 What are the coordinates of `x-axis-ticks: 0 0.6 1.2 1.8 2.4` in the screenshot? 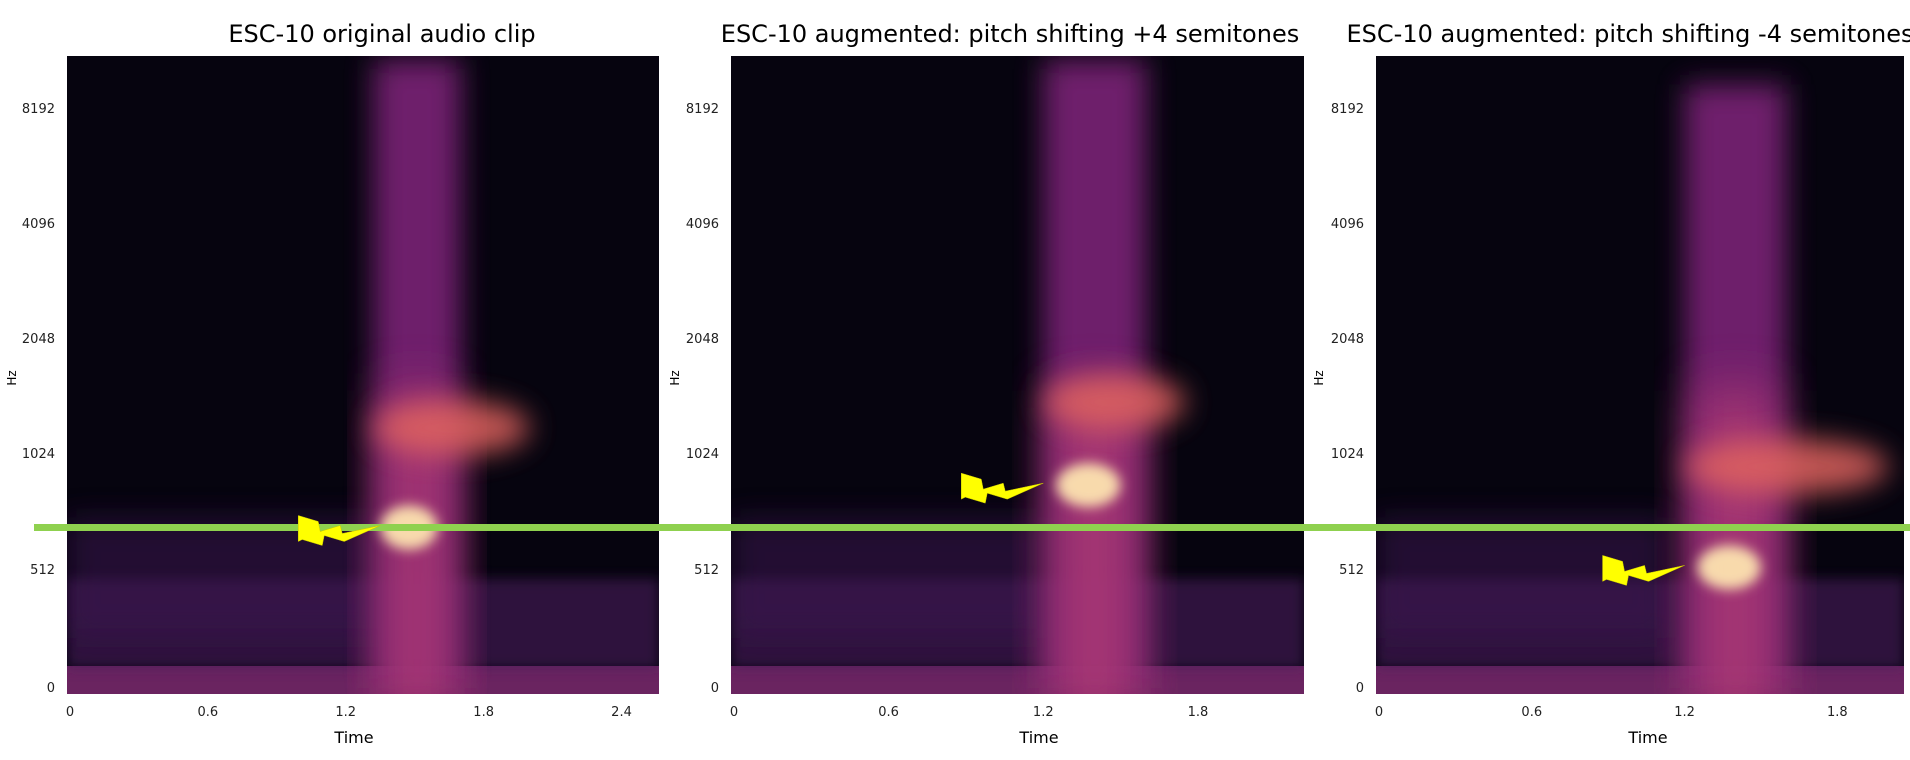 It's located at (349, 712).